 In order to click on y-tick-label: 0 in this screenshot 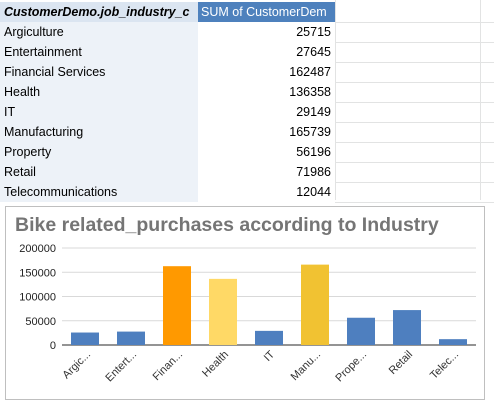, I will do `click(53, 346)`.